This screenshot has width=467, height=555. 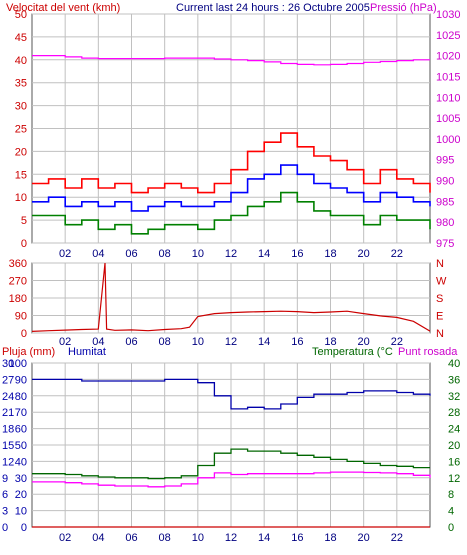 What do you see at coordinates (445, 202) in the screenshot?
I see `pressure-y-tick-label: 985` at bounding box center [445, 202].